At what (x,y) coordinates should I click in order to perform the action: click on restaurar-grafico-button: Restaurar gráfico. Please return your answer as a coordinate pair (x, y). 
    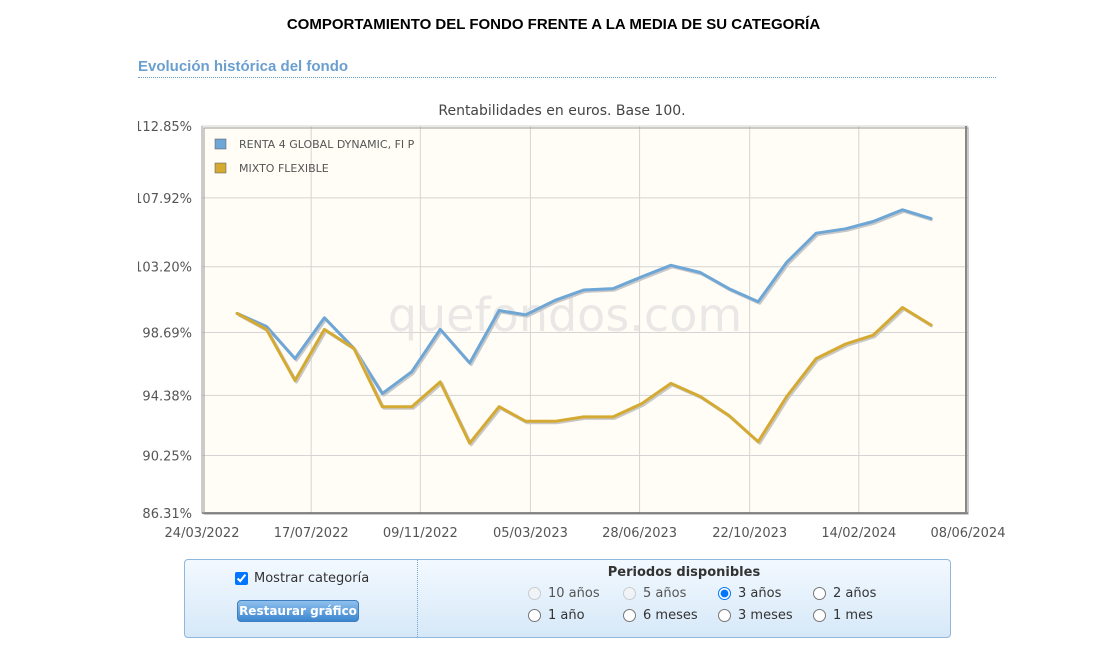
    Looking at the image, I should click on (298, 611).